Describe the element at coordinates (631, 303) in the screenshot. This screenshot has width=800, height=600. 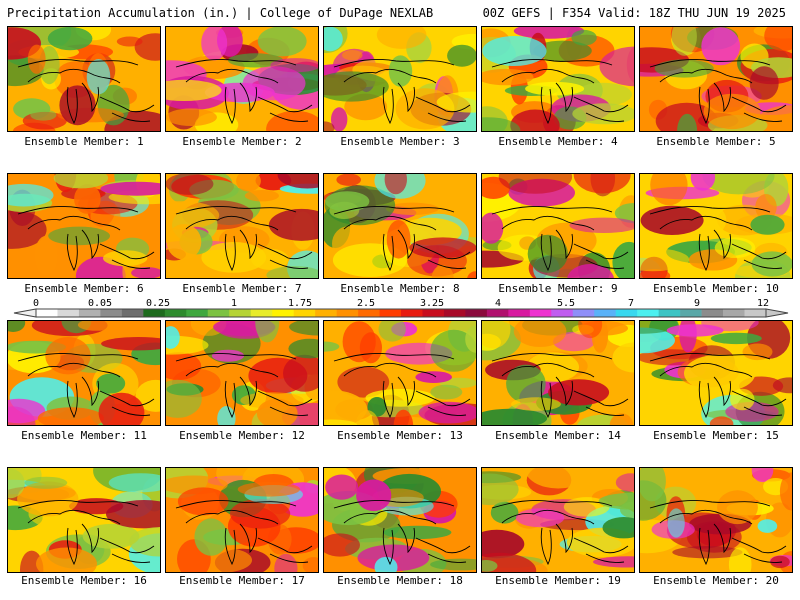
I see `colorbar-tick-label: 7` at that location.